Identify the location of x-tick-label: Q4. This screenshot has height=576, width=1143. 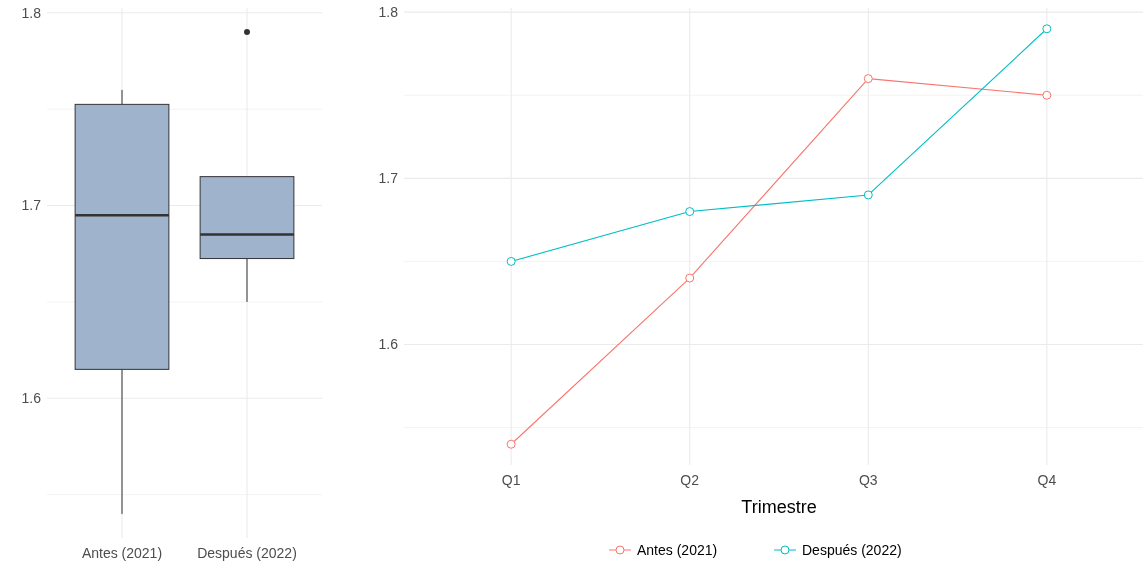
(1047, 480).